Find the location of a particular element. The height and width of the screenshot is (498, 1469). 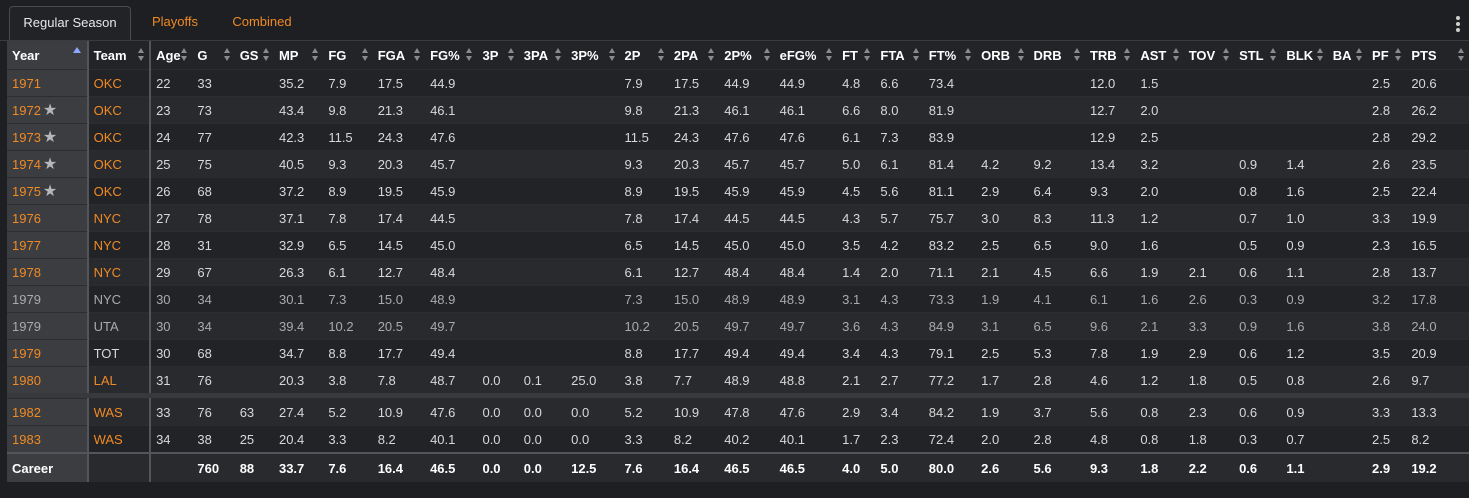

column-header-mp: MP is located at coordinates (298, 55).